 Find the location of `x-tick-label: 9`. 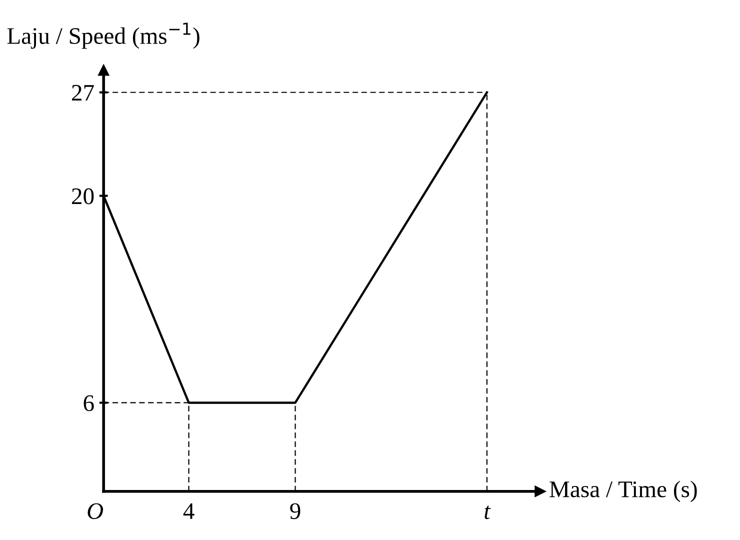

x-tick-label: 9 is located at coordinates (295, 511).